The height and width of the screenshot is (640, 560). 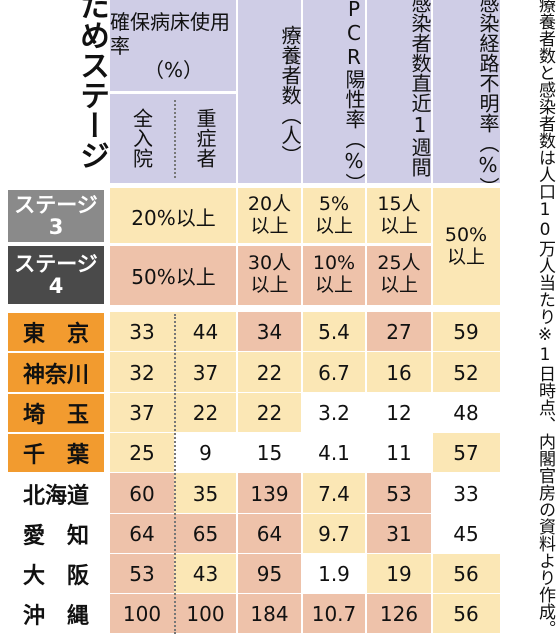 What do you see at coordinates (173, 70) in the screenshot?
I see `header-bed-use-unit: （%）` at bounding box center [173, 70].